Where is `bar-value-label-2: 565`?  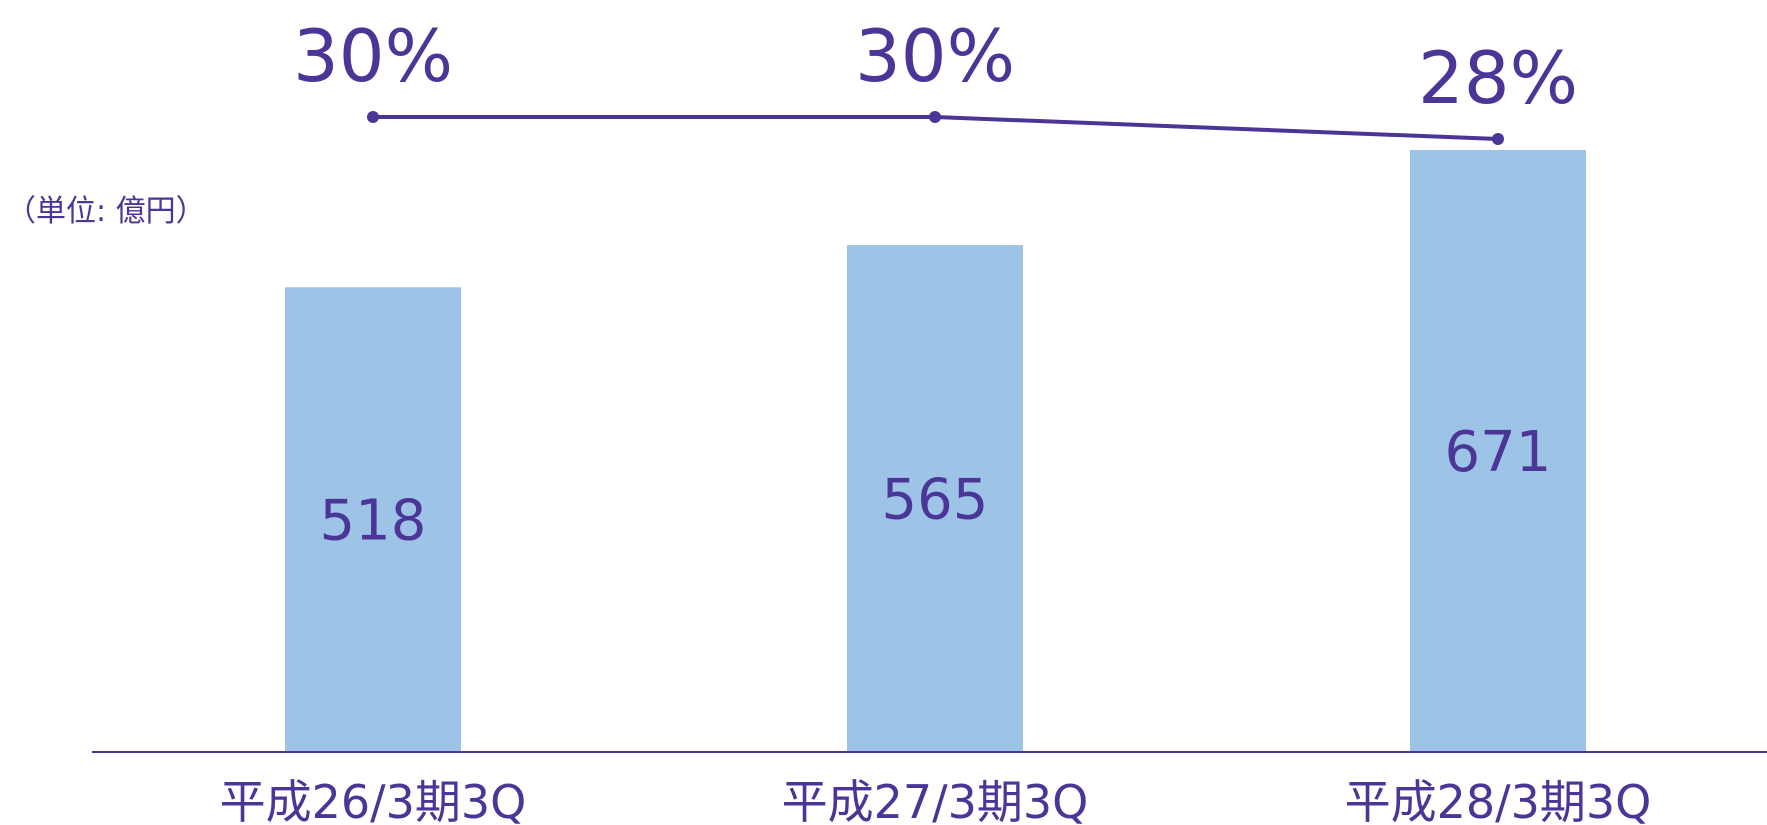 bar-value-label-2: 565 is located at coordinates (935, 500).